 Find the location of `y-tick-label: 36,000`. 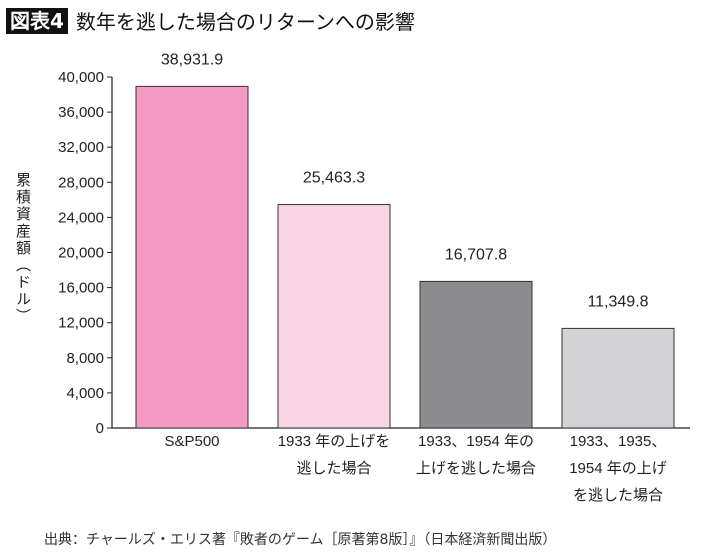

y-tick-label: 36,000 is located at coordinates (81, 112).